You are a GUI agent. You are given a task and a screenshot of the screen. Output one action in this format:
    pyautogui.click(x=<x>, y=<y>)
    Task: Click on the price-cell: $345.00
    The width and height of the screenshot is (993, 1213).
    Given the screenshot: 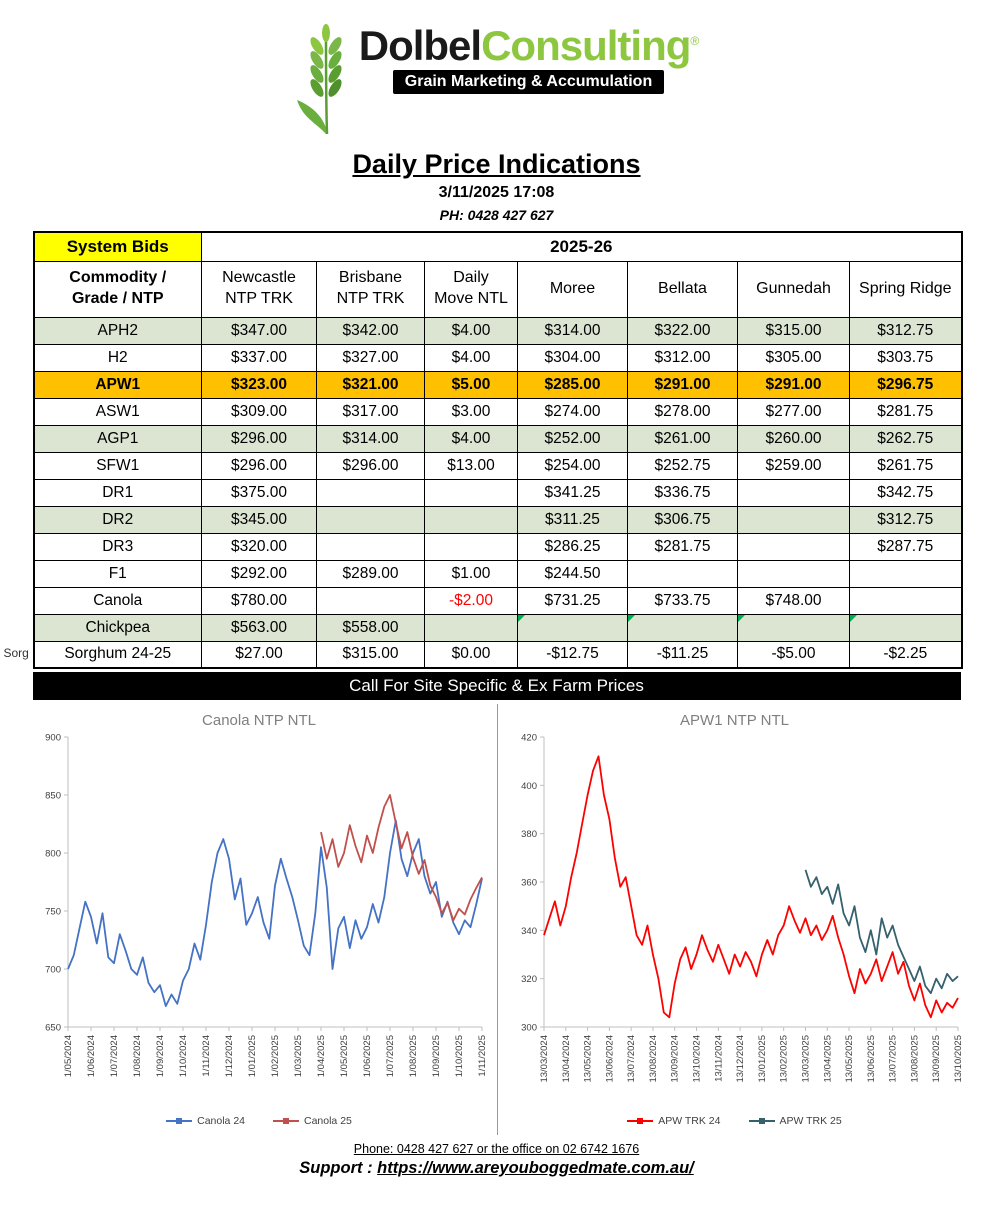 What is the action you would take?
    pyautogui.click(x=259, y=519)
    